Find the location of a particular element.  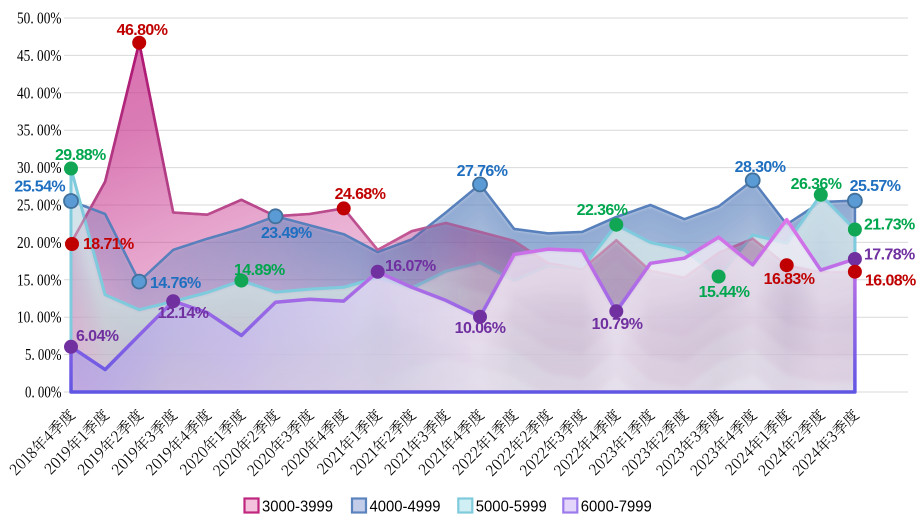

svg-text: 15. 00% is located at coordinates (39, 279).